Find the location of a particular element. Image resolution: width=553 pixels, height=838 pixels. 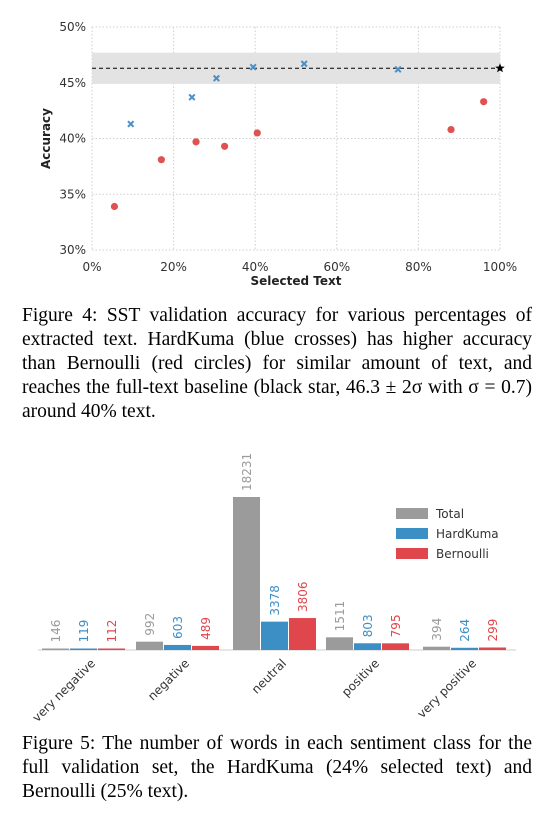

bar-value-label: 299 is located at coordinates (493, 630).